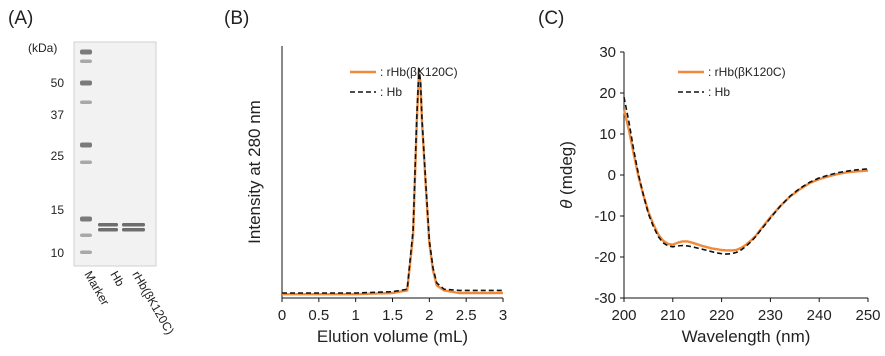  Describe the element at coordinates (237, 18) in the screenshot. I see `panel-label-b: (B)` at that location.